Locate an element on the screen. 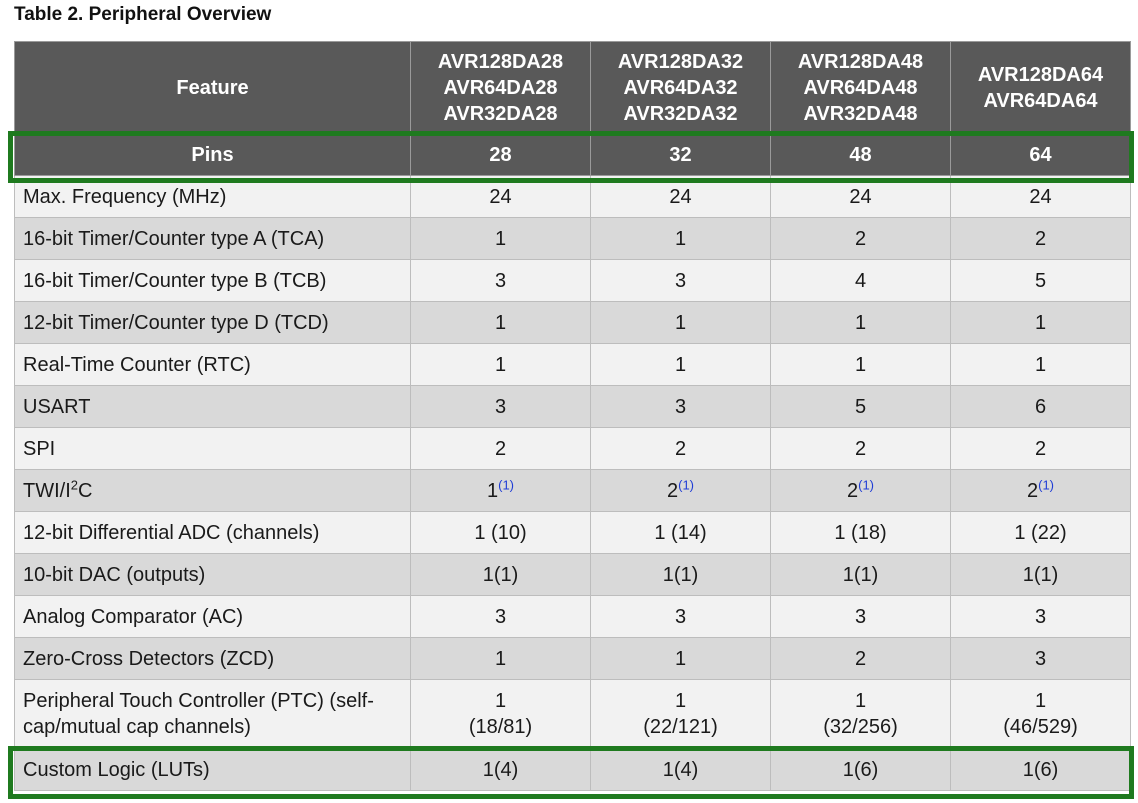 The width and height of the screenshot is (1138, 803). header-model-group-28: AVR128DA28 AVR64DA28 AVR32DA28 is located at coordinates (500, 88).